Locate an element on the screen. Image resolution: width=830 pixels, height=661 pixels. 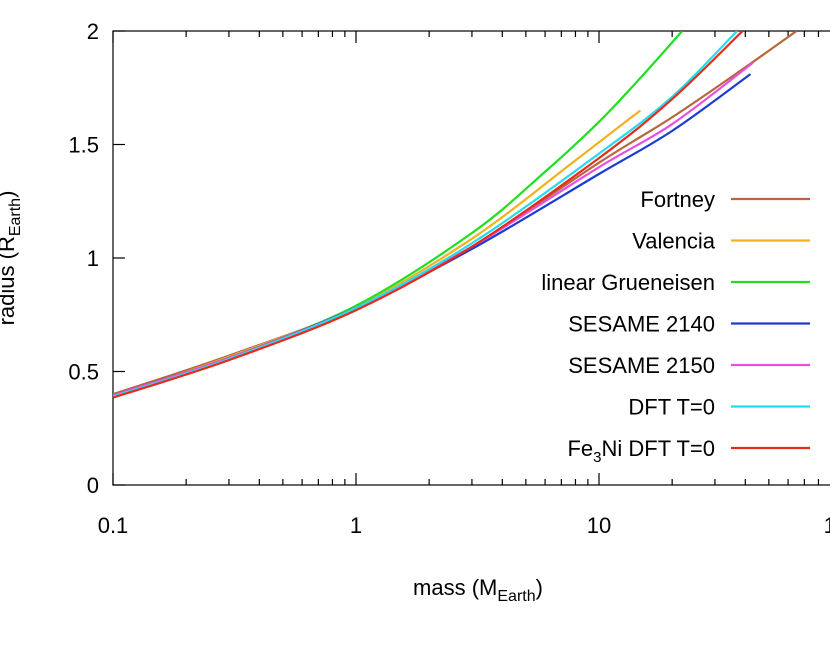
x-axis-label: mass (MEarth) is located at coordinates (478, 590).